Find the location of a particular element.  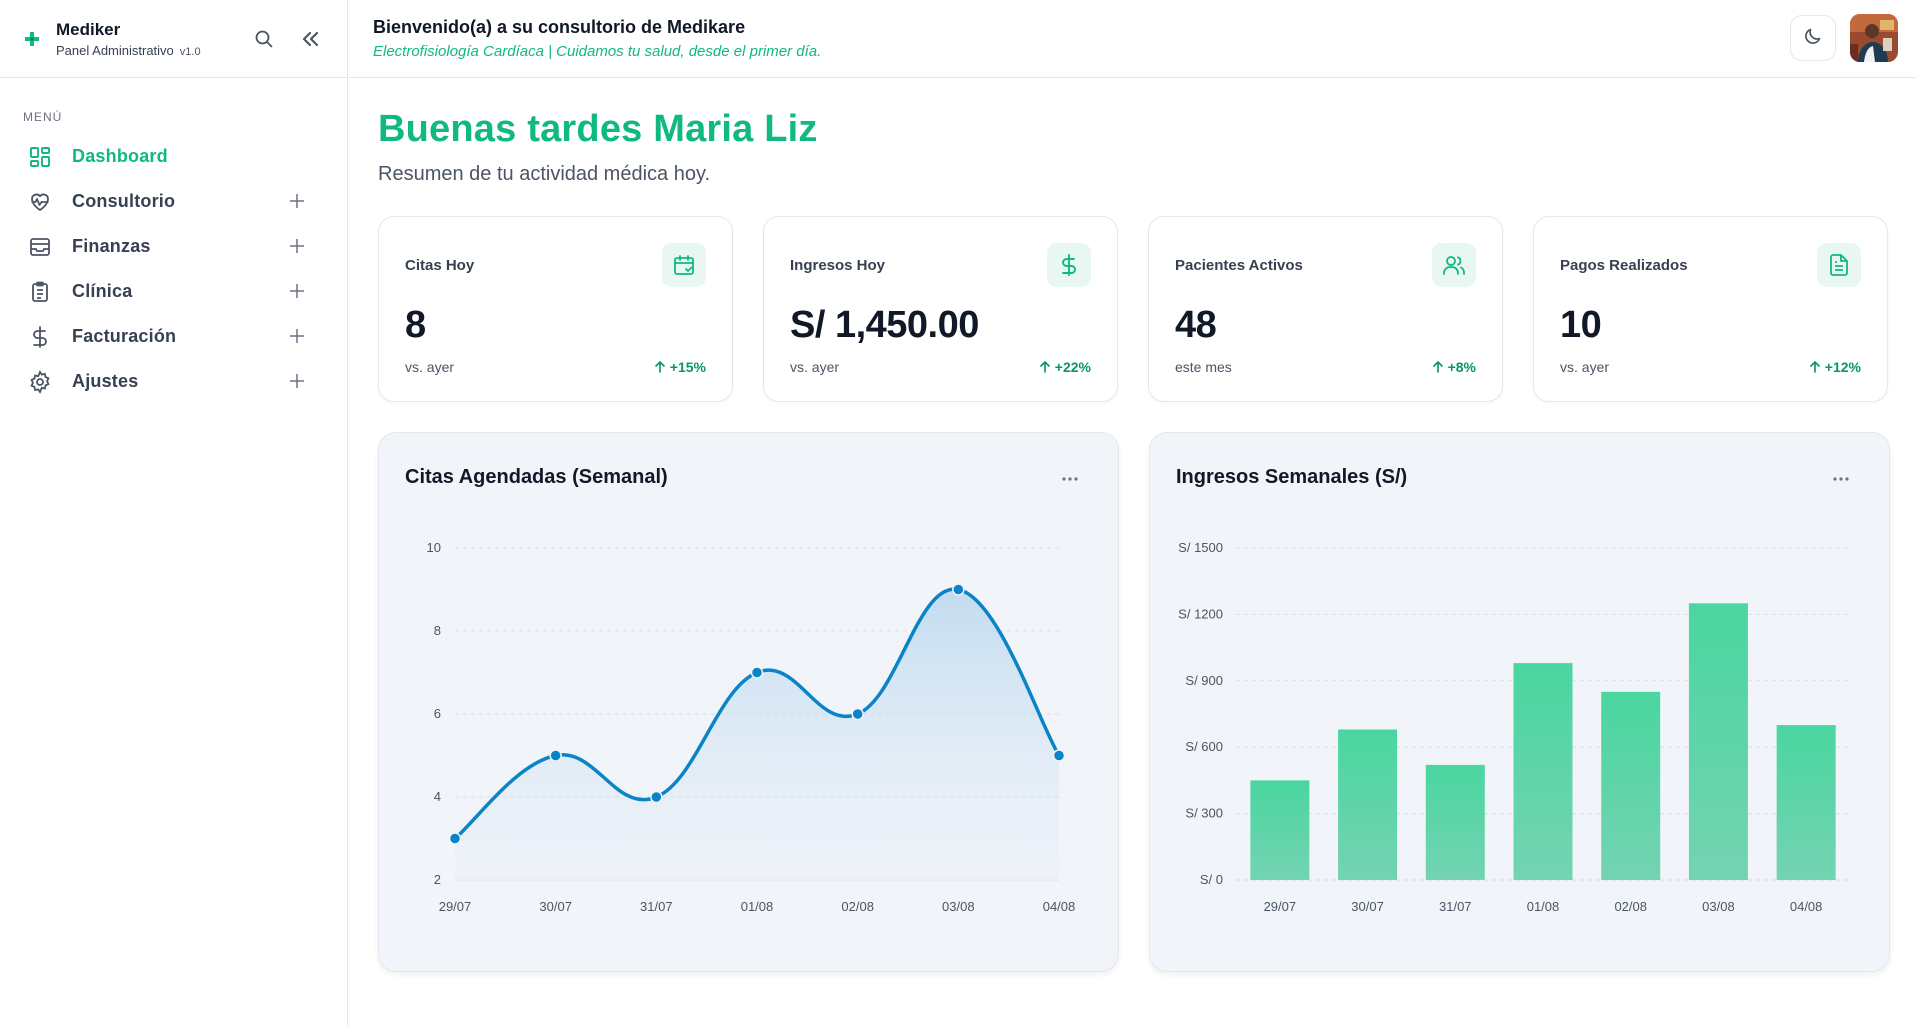

stat-delta: +12% is located at coordinates (1835, 367).